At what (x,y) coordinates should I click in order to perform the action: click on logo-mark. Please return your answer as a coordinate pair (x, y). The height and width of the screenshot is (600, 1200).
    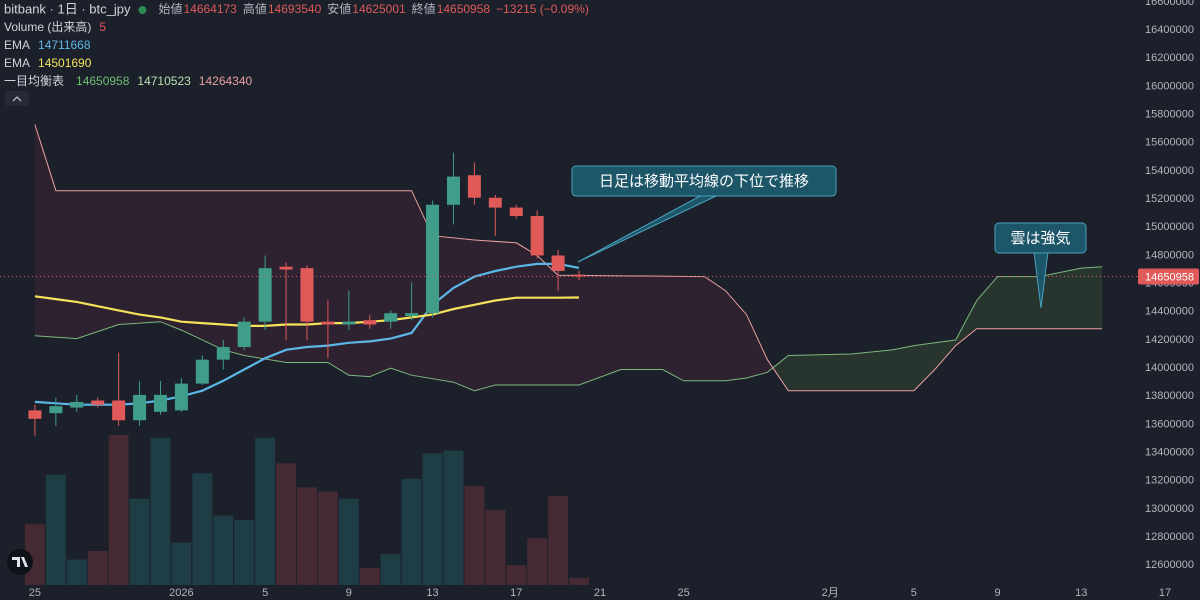
    Looking at the image, I should click on (20, 562).